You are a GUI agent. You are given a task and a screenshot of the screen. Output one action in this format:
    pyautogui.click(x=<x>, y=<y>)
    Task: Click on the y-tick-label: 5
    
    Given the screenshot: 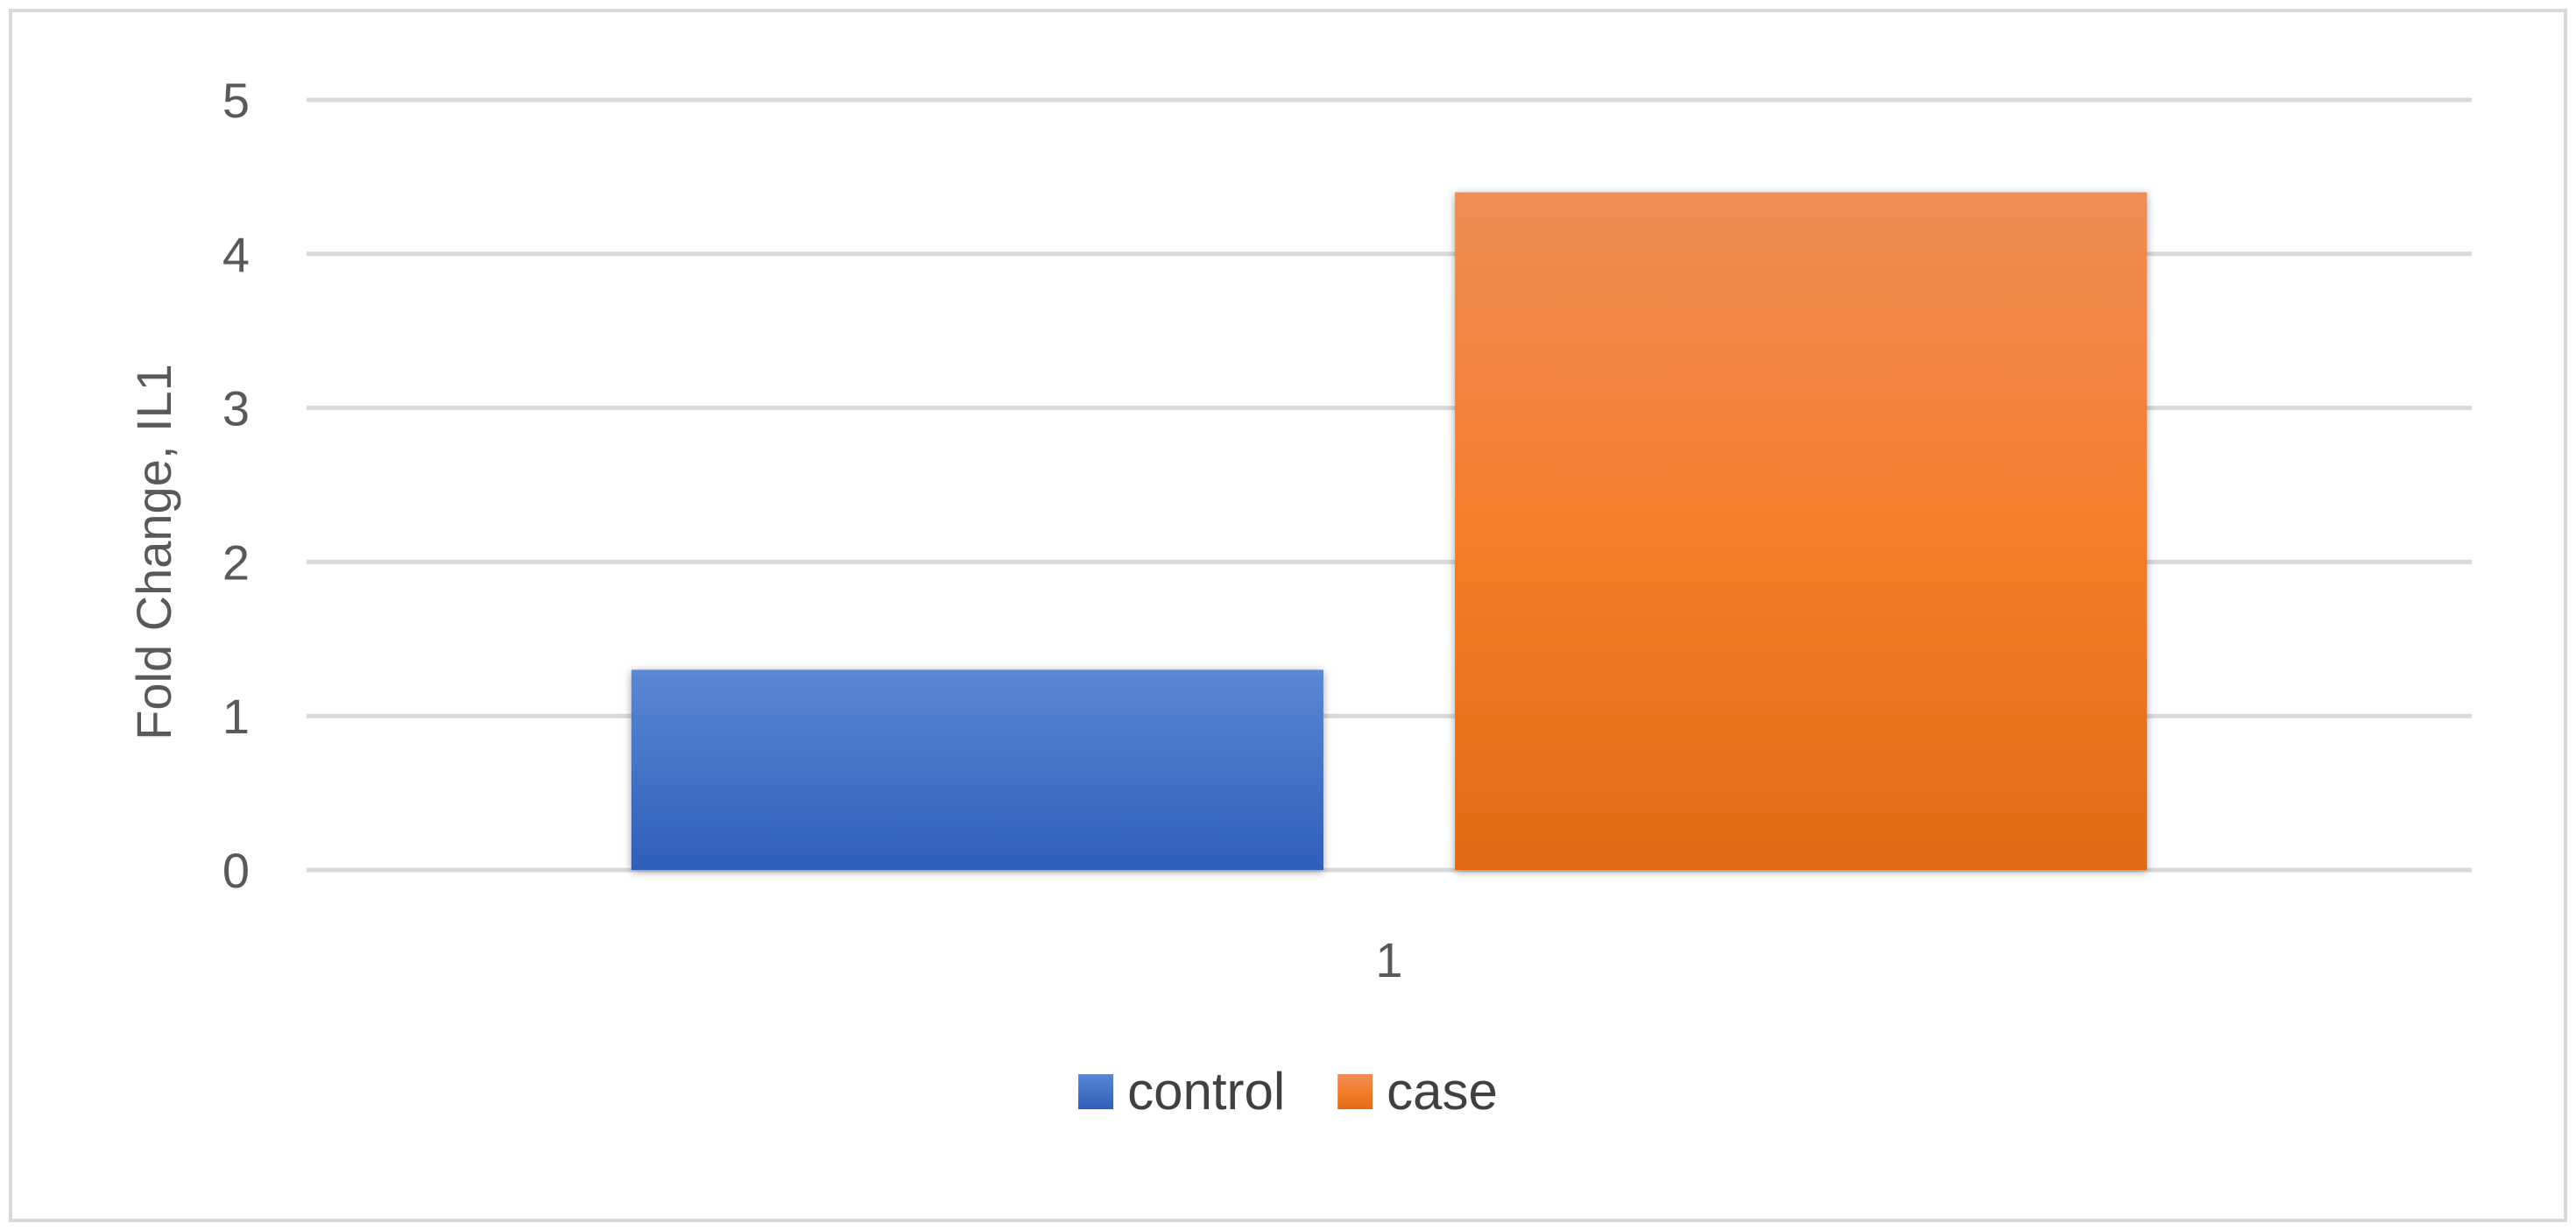 What is the action you would take?
    pyautogui.click(x=236, y=100)
    